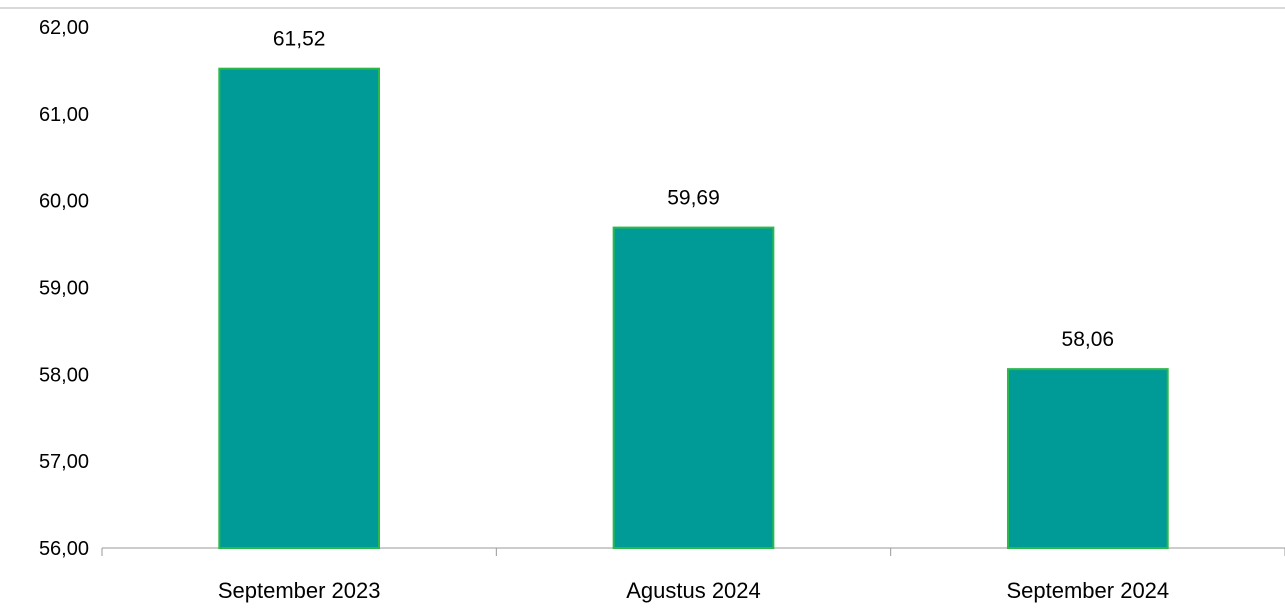 The width and height of the screenshot is (1285, 612). What do you see at coordinates (64, 28) in the screenshot?
I see `y-tick-label: 62,00` at bounding box center [64, 28].